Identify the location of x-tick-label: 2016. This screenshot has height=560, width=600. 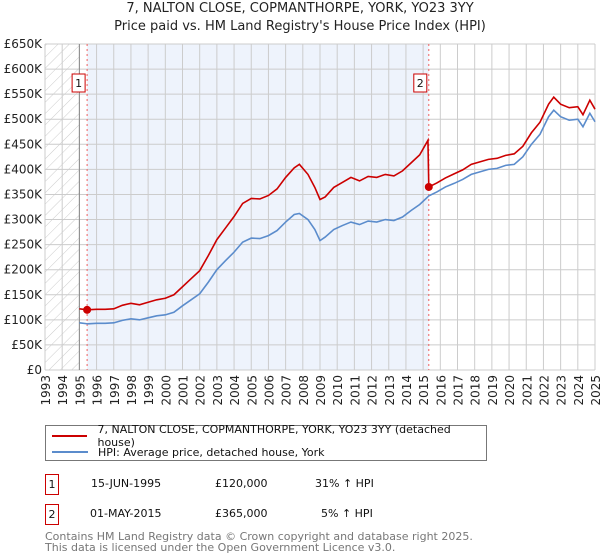
(441, 390).